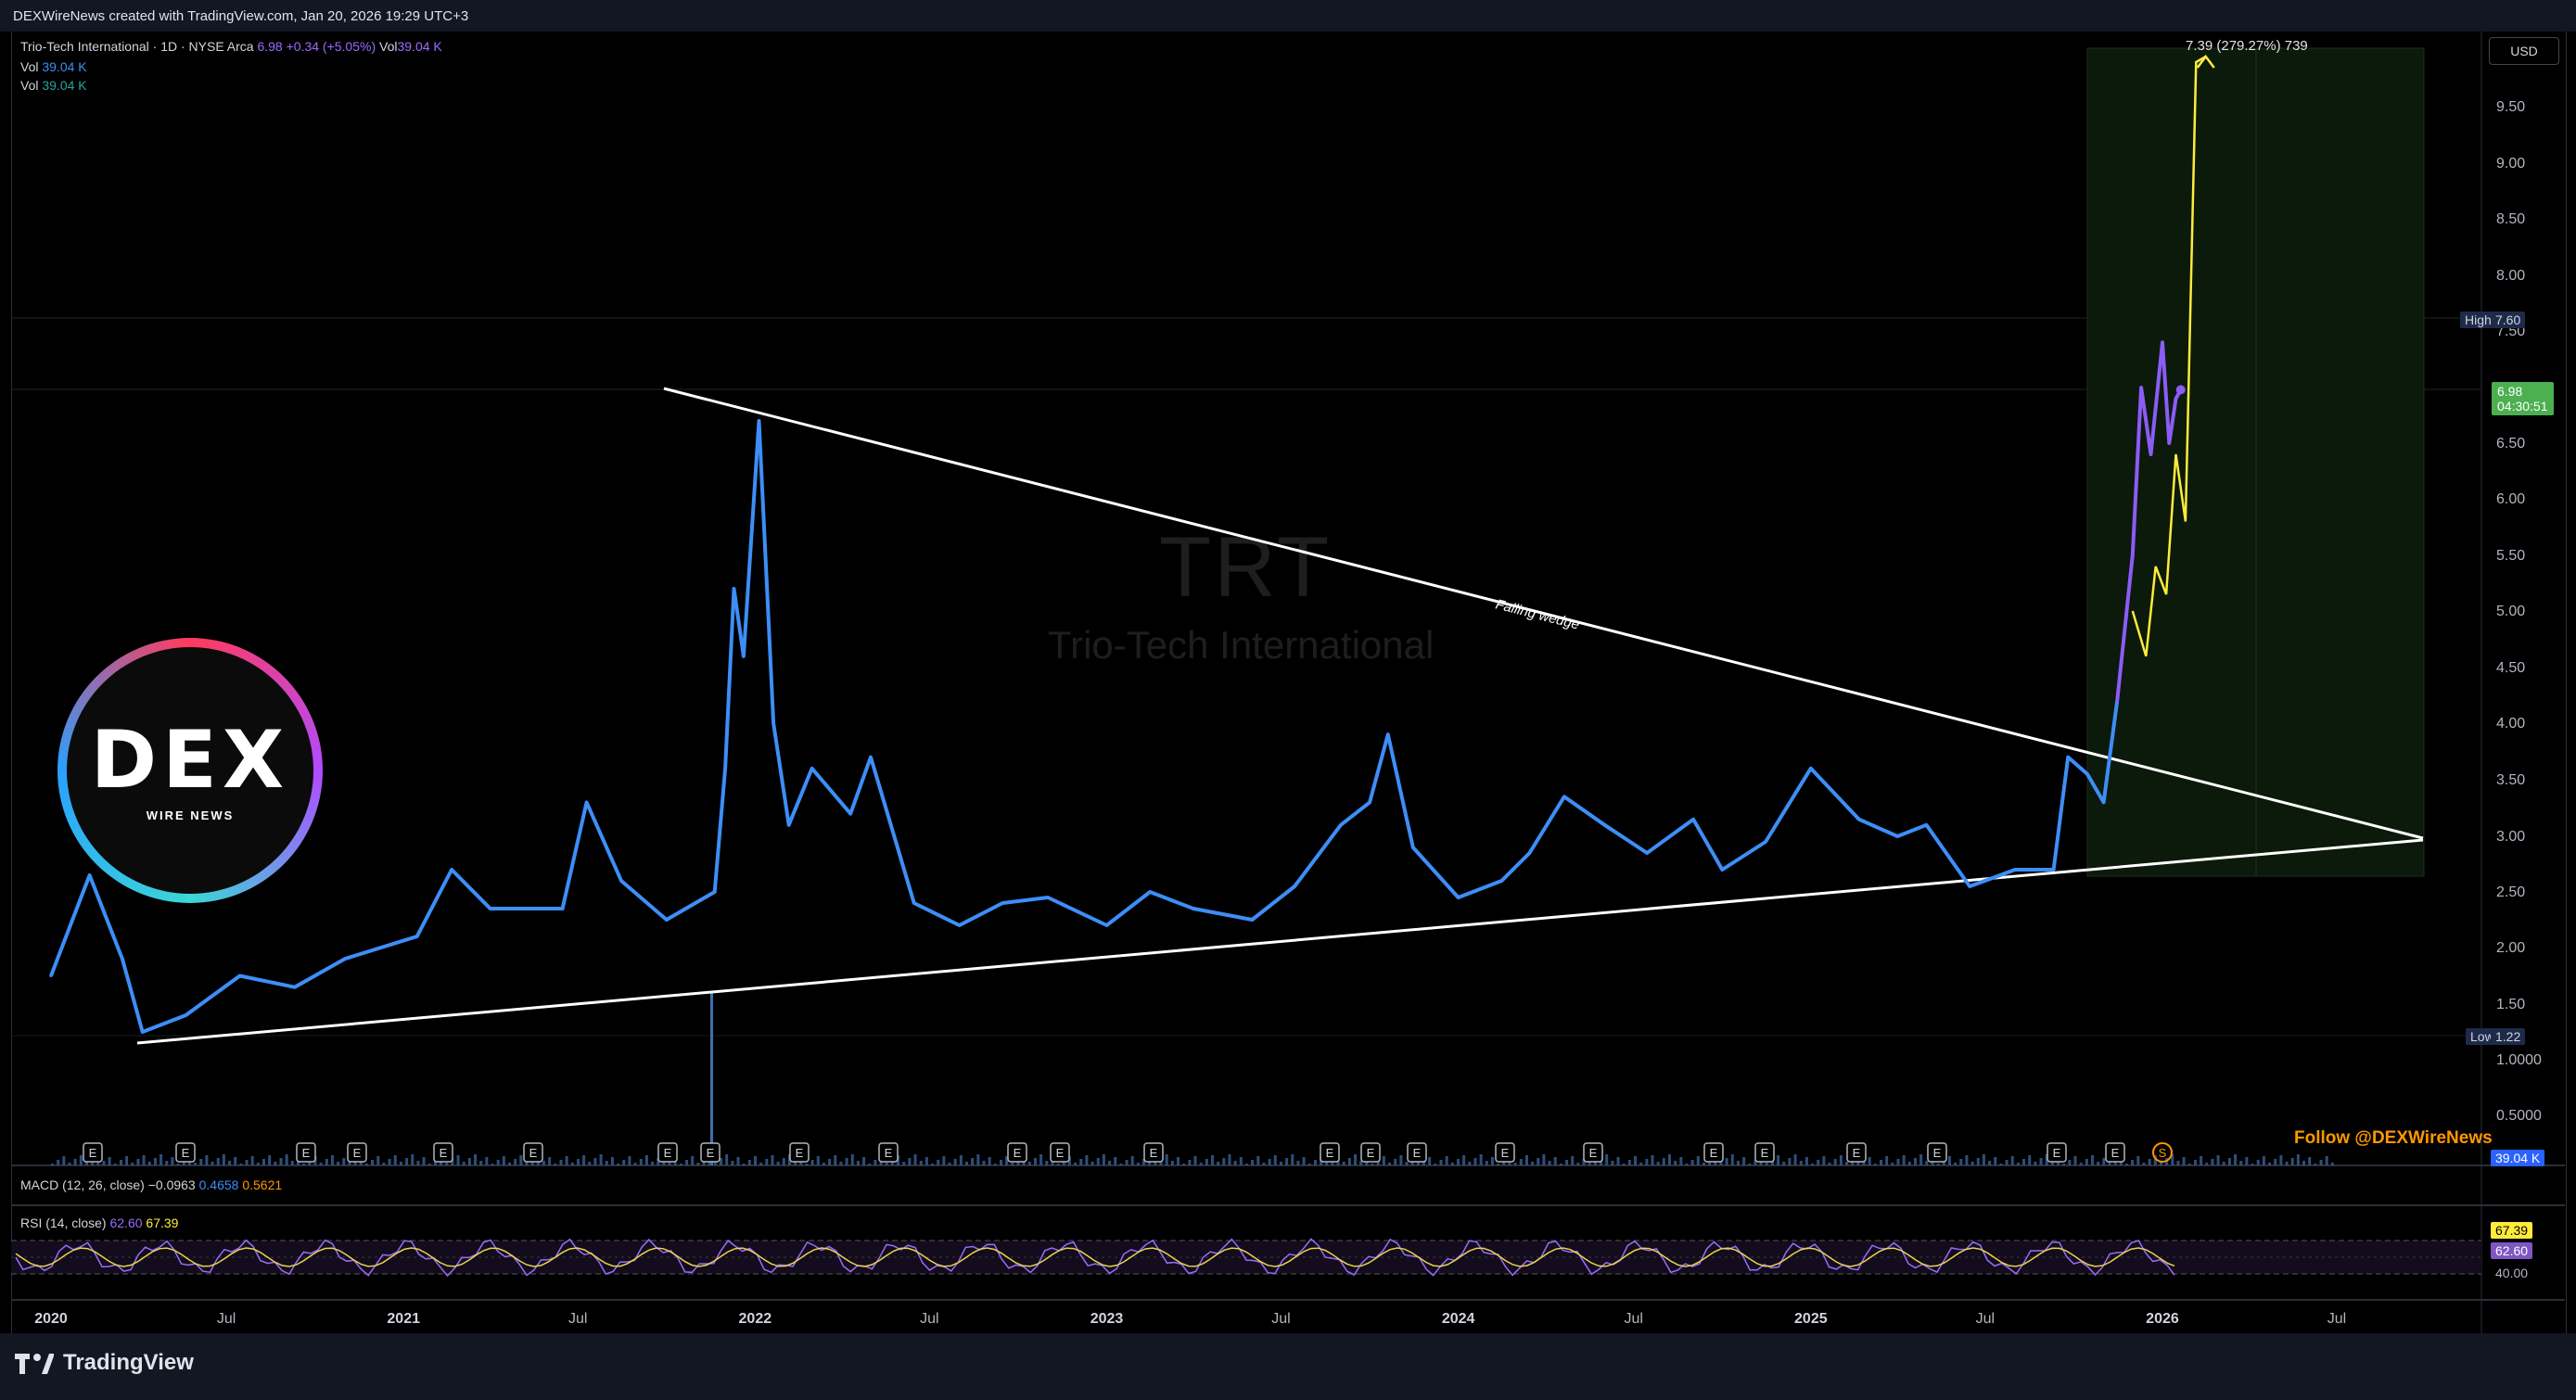 This screenshot has width=2576, height=1400. I want to click on rsi-value-2: 67.39, so click(162, 1222).